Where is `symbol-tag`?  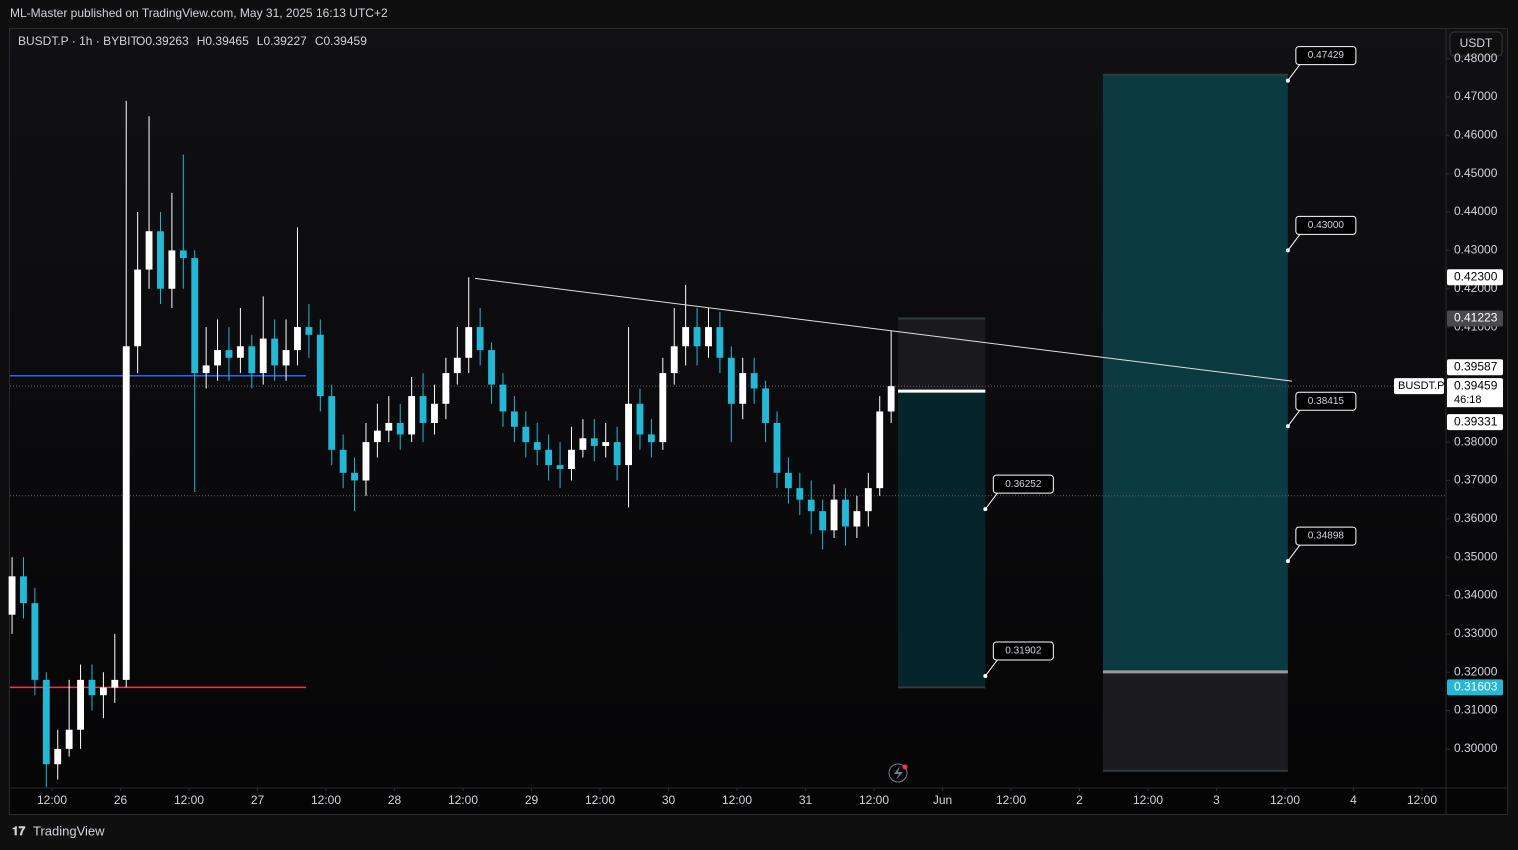 symbol-tag is located at coordinates (1419, 386).